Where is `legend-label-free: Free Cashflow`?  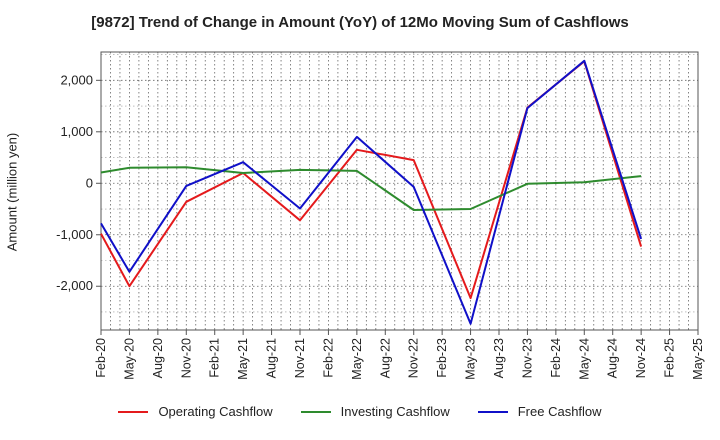 legend-label-free: Free Cashflow is located at coordinates (559, 411).